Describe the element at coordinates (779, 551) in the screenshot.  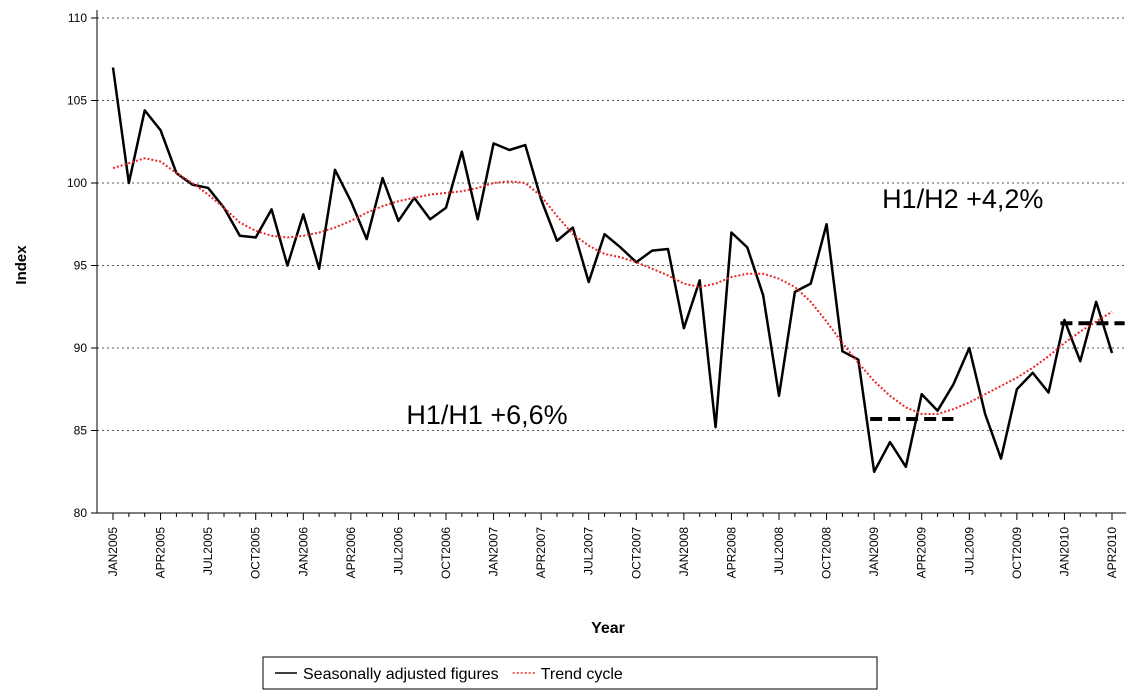
I see `x-tick-label: JUL2008` at that location.